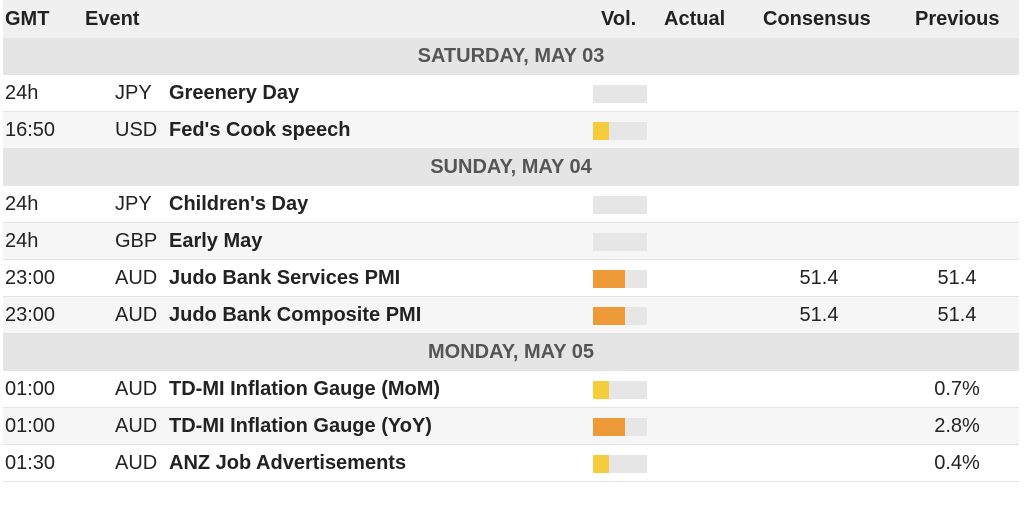  Describe the element at coordinates (27, 18) in the screenshot. I see `header-gmt: GMT` at that location.